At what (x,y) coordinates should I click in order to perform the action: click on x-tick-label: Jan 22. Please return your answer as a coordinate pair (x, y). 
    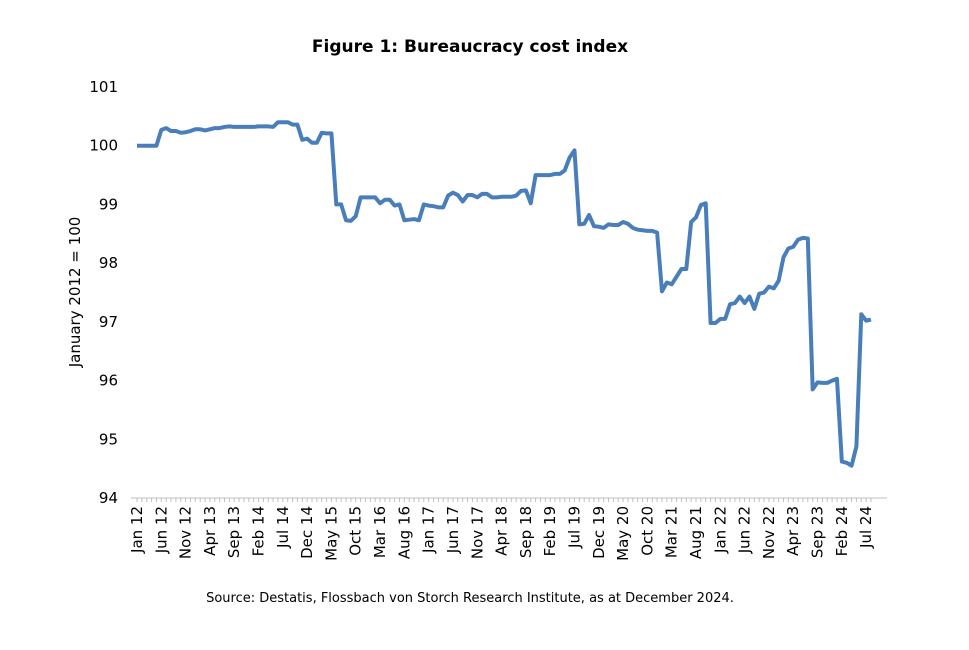
    Looking at the image, I should click on (720, 530).